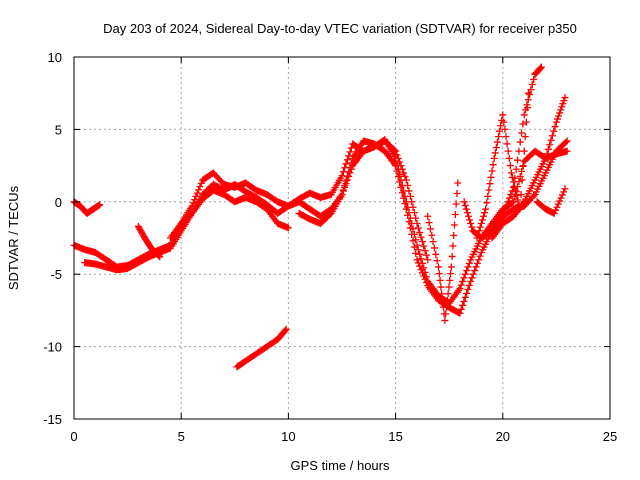 This screenshot has height=480, width=640. I want to click on y-axis-label: SDTVAR / TECUs, so click(13, 237).